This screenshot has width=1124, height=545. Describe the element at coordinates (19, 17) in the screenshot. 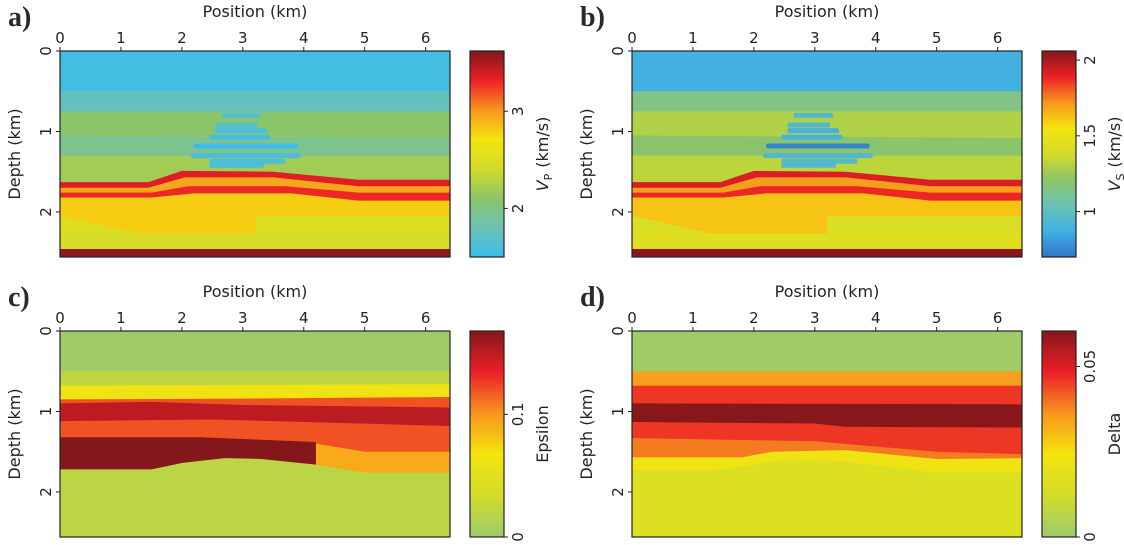

I see `panel-letter: a)` at that location.